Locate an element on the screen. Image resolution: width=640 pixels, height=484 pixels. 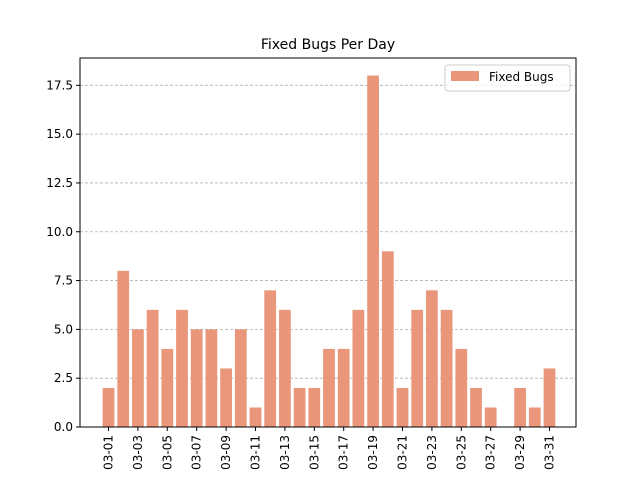
legend: Fixed Bugs is located at coordinates (507, 78).